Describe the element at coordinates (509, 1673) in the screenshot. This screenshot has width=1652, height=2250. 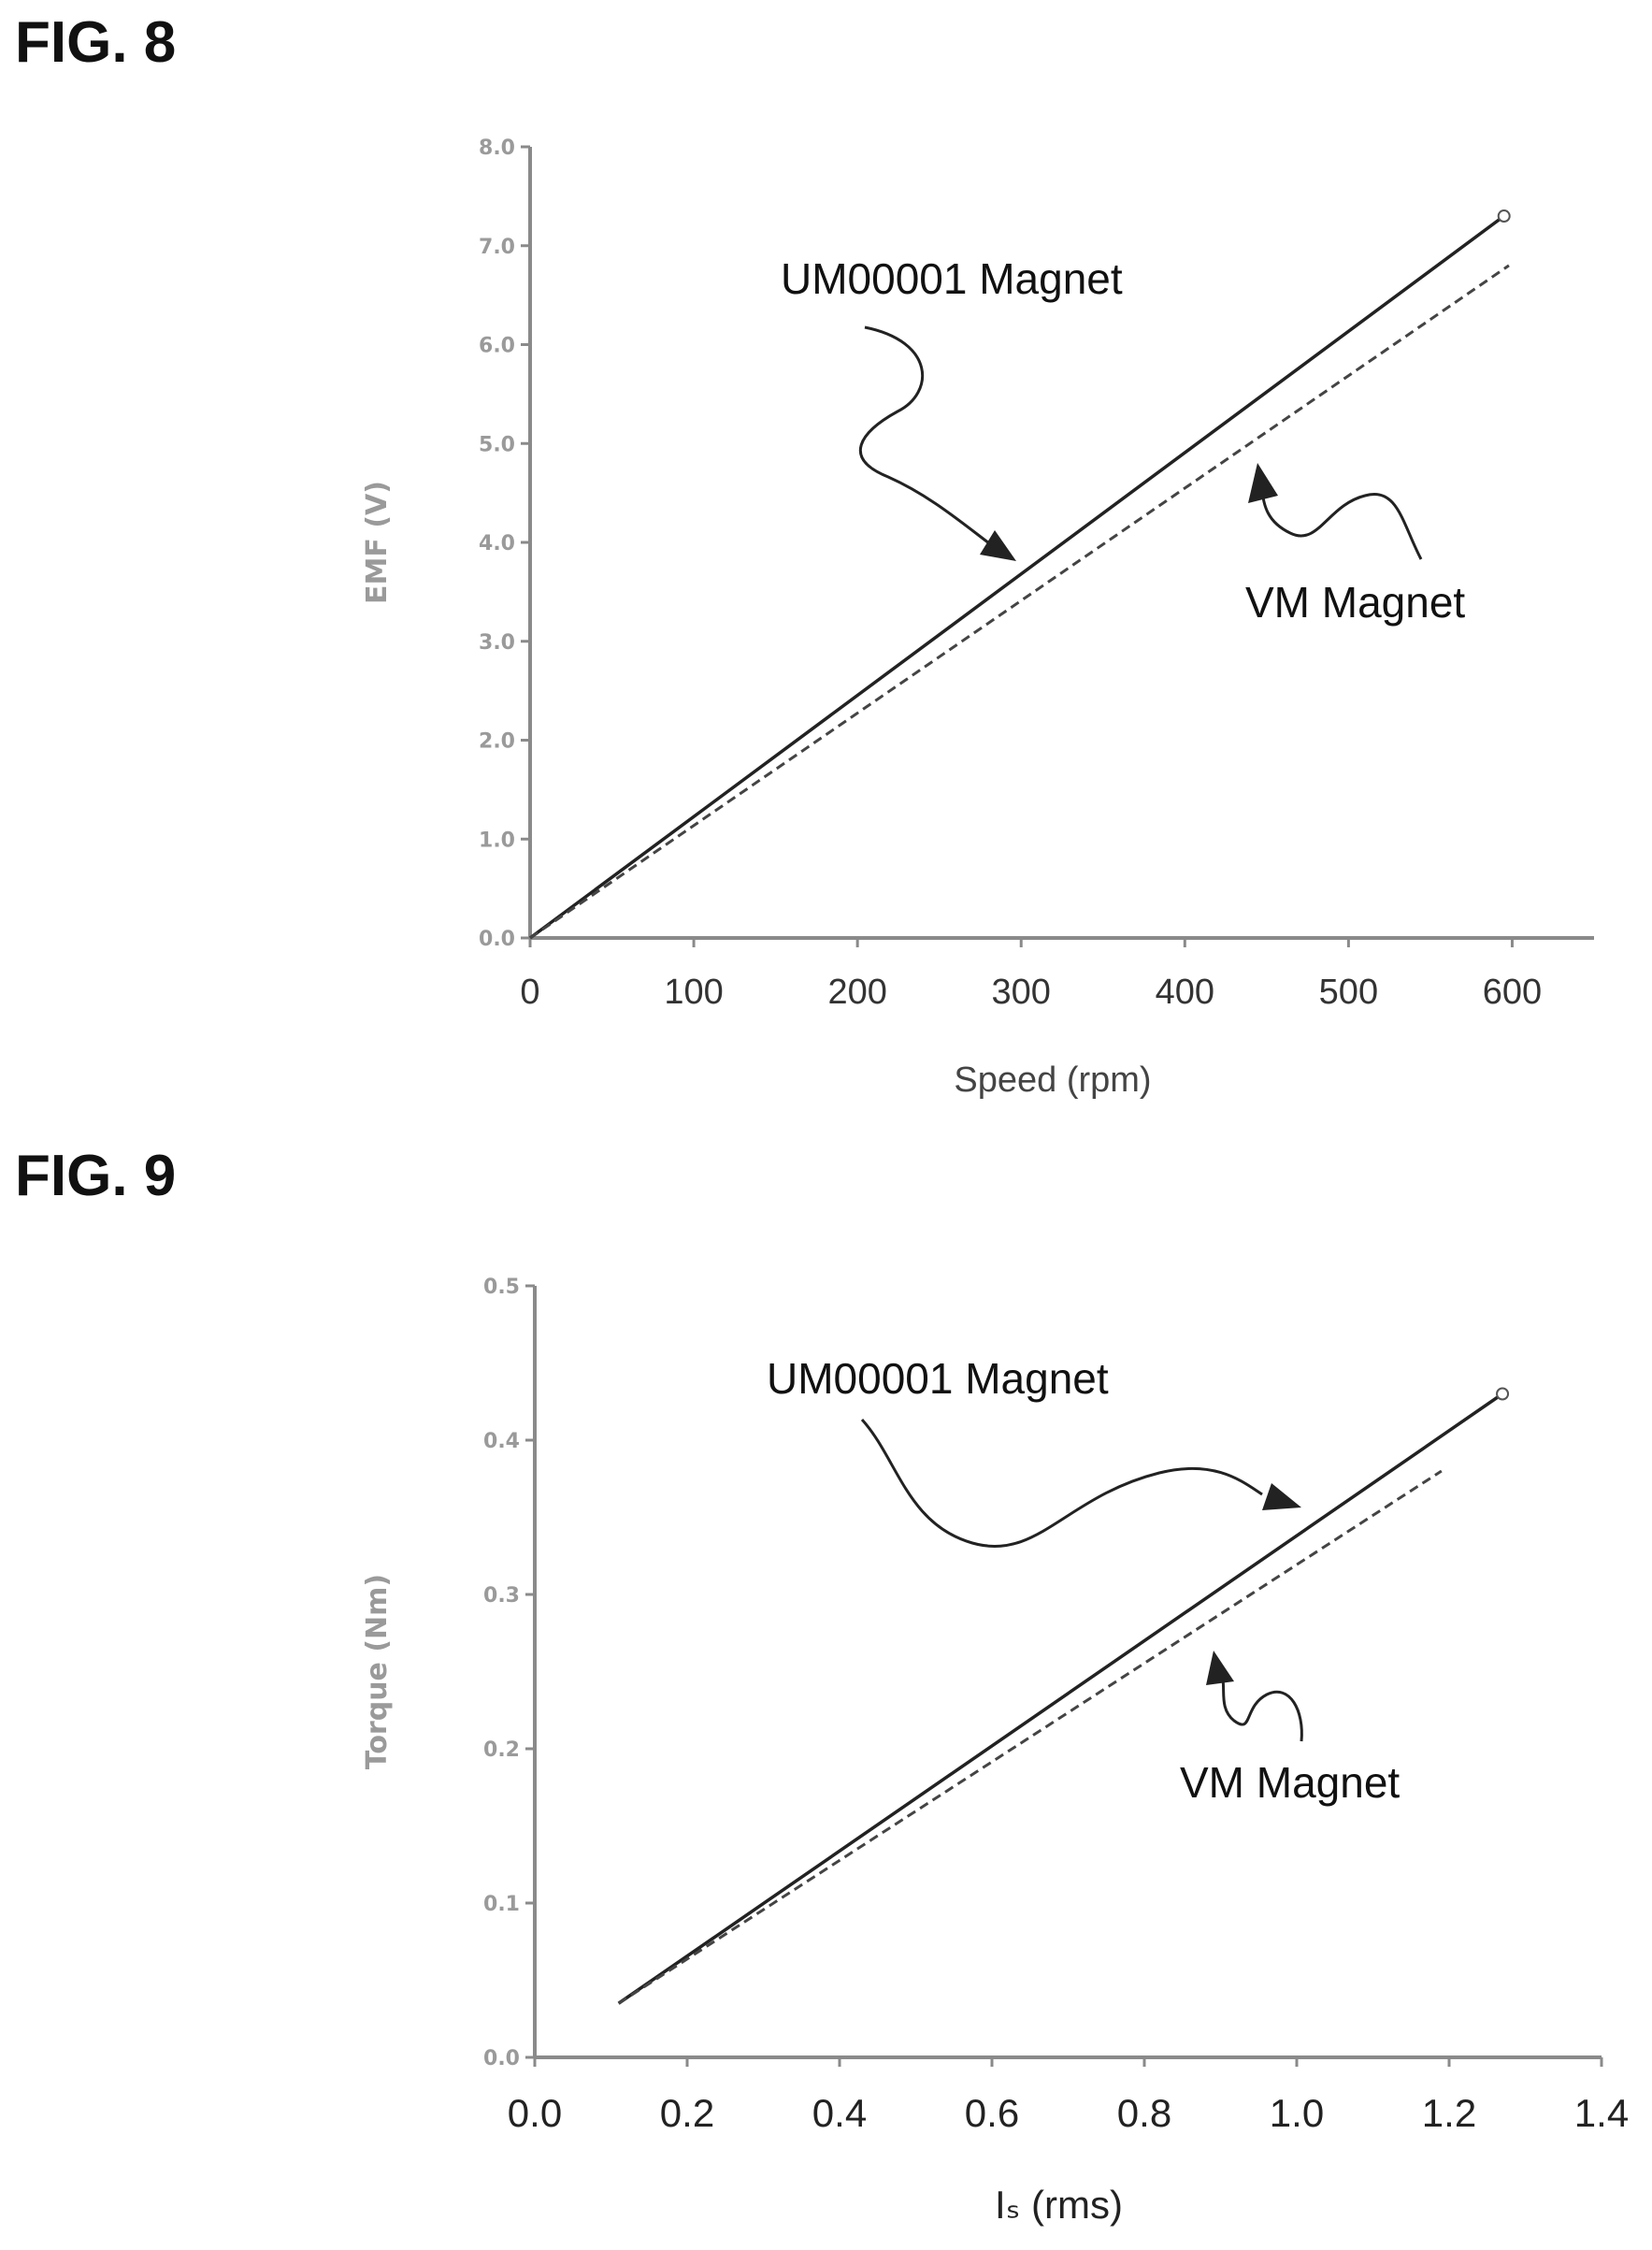
I see `fig9-y-ticks: 0.0 0.1 0.2 0.3 0.4 0.5` at that location.